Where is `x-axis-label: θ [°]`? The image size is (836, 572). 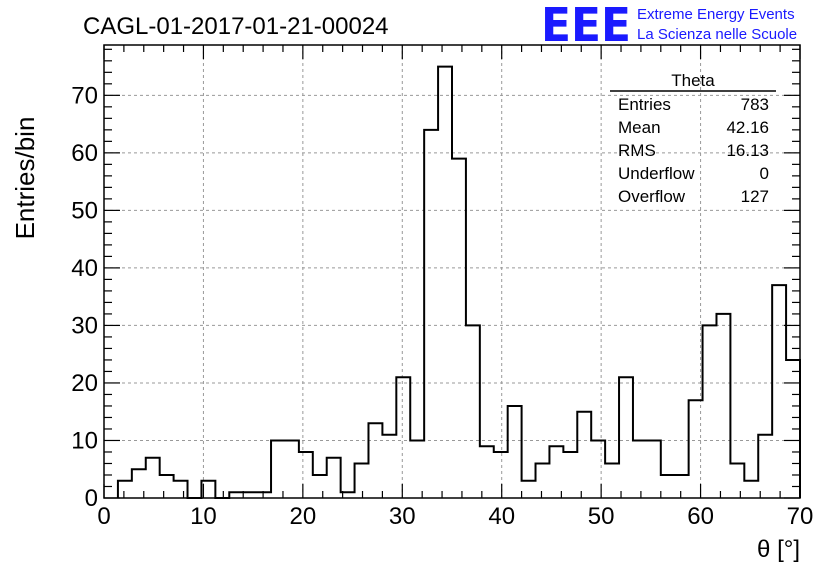
x-axis-label: θ [°] is located at coordinates (778, 549).